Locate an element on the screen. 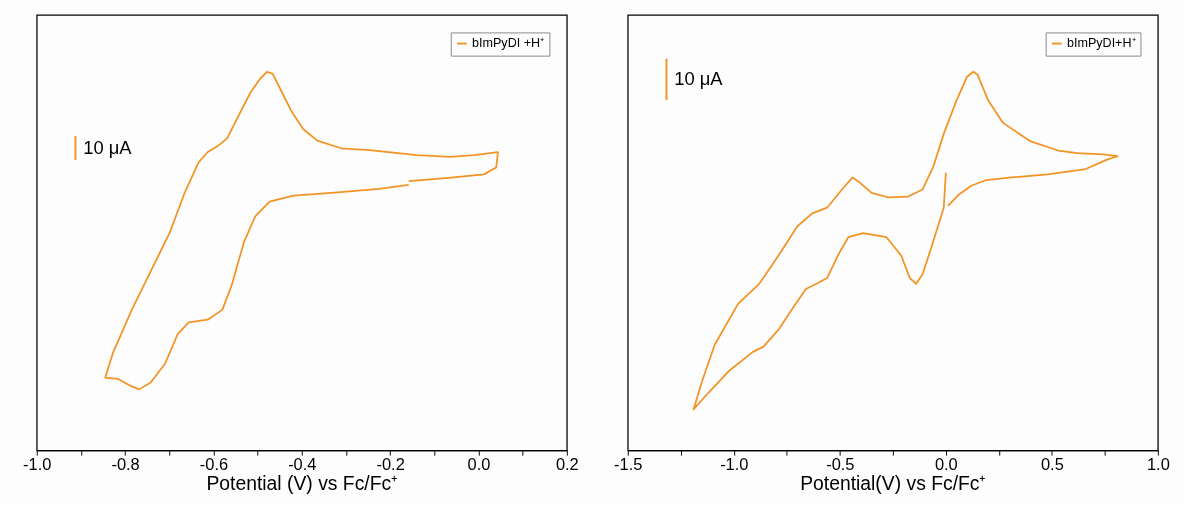 This screenshot has height=515, width=1184. x-tick-label: 0.5 is located at coordinates (1052, 464).